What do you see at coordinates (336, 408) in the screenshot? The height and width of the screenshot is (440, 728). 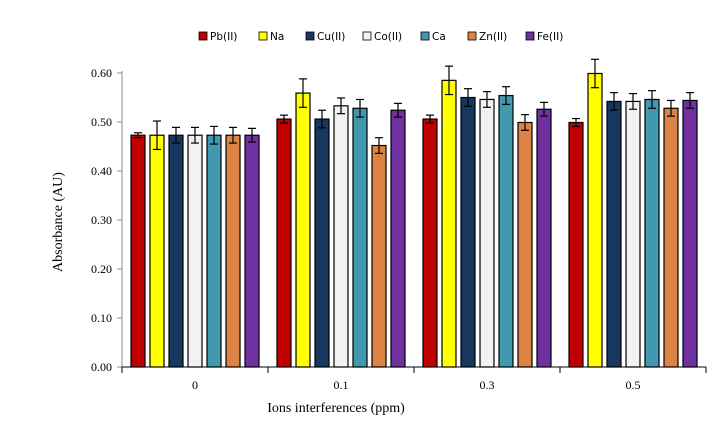 I see `x-axis-title: Ions interferences (ppm)` at bounding box center [336, 408].